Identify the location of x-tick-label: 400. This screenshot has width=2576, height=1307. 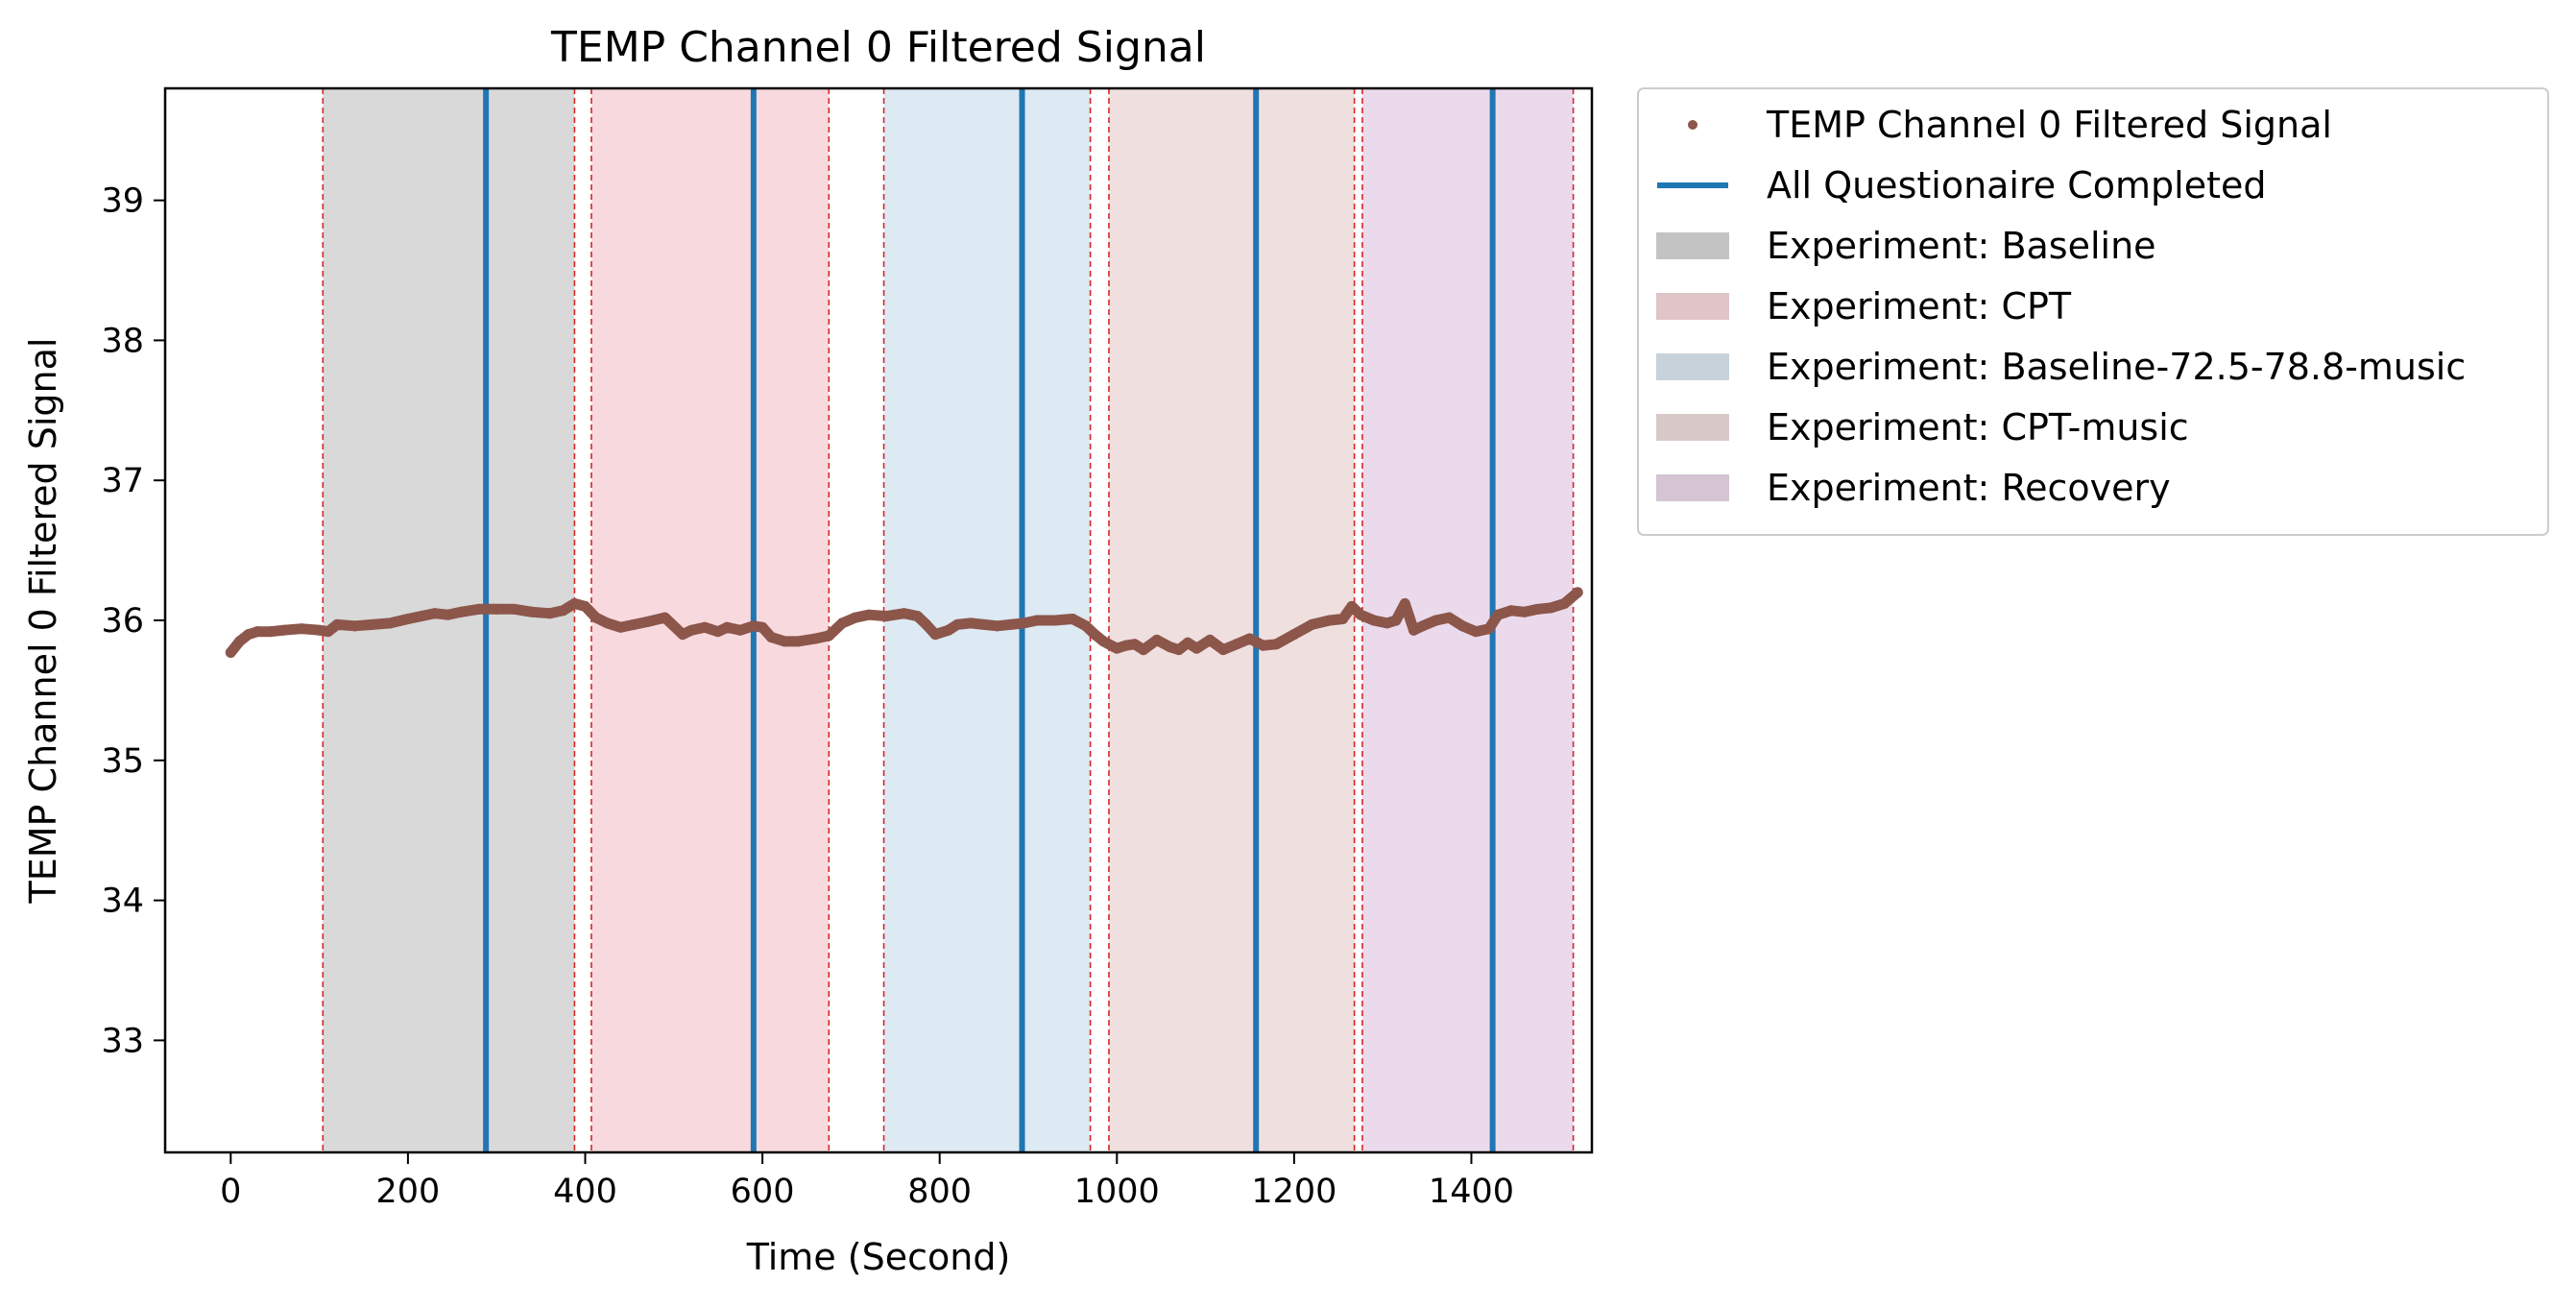
(585, 1192).